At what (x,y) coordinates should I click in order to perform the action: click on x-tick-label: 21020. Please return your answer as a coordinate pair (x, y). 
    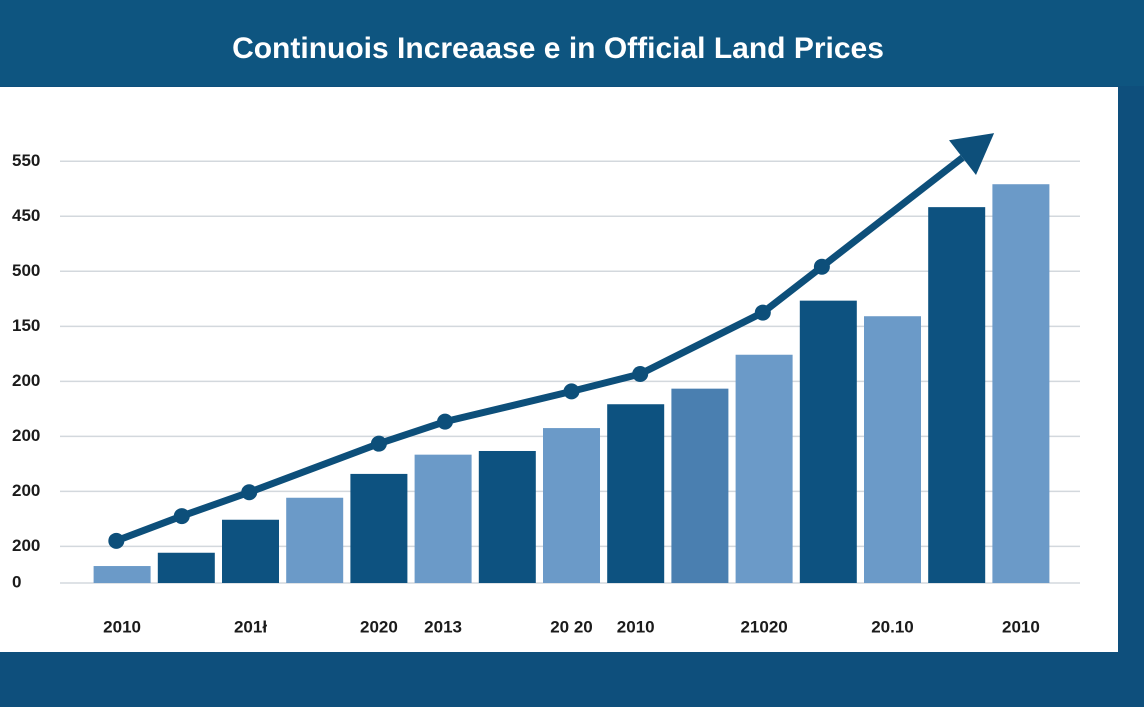
    Looking at the image, I should click on (763, 626).